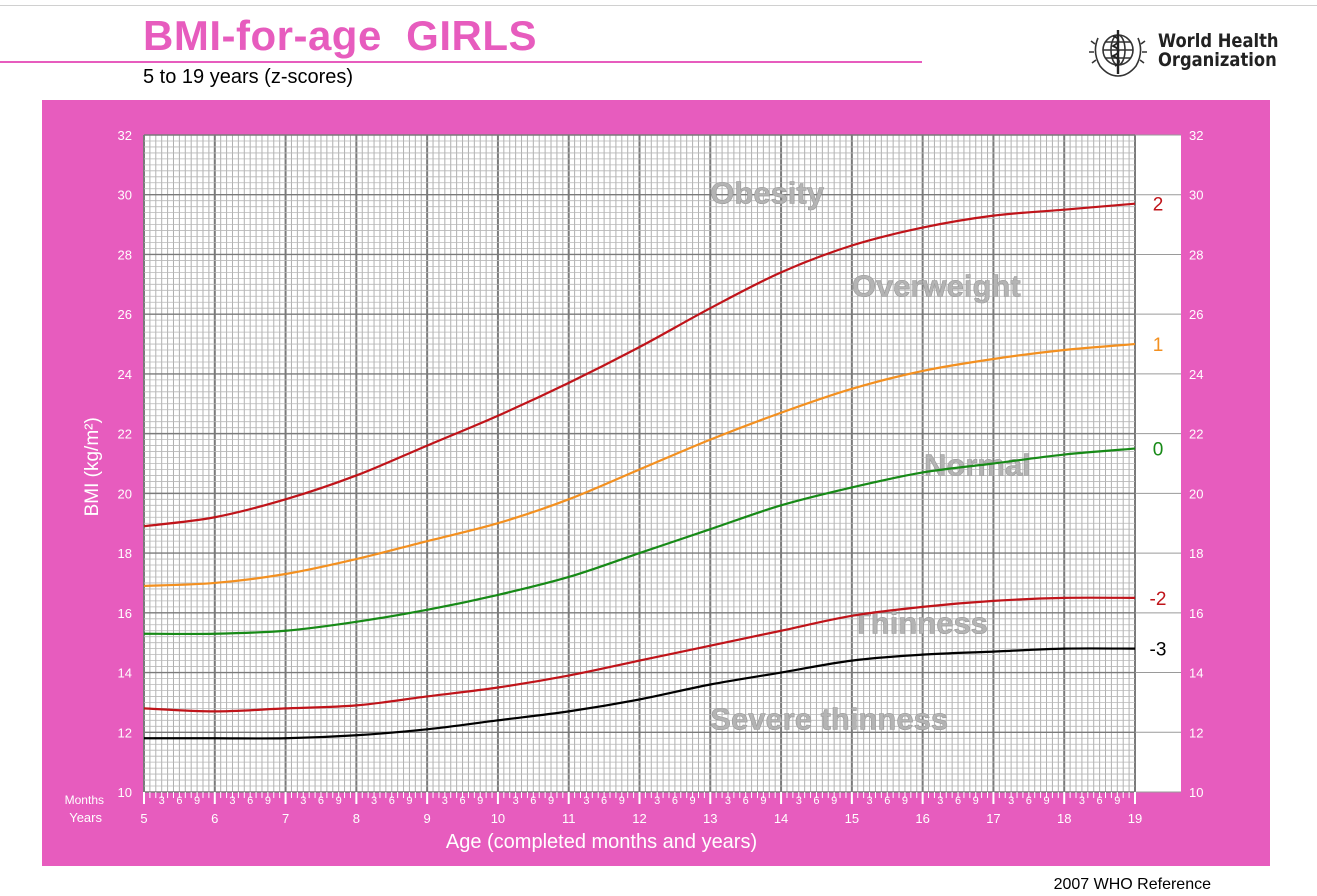  Describe the element at coordinates (1196, 374) in the screenshot. I see `y-tick-label-right: 24` at that location.